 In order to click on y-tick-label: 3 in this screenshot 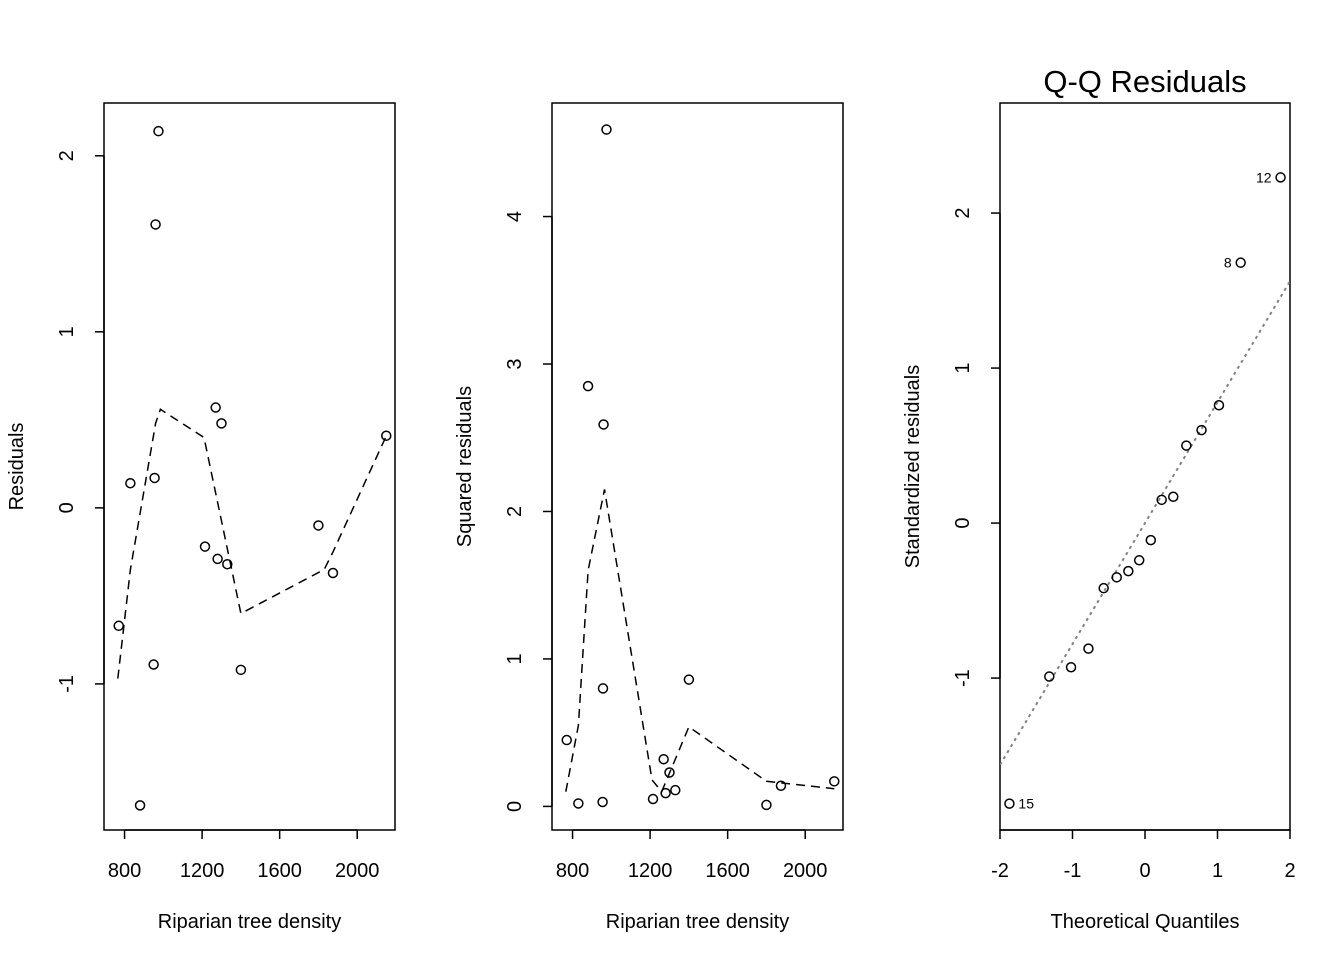, I will do `click(515, 363)`.